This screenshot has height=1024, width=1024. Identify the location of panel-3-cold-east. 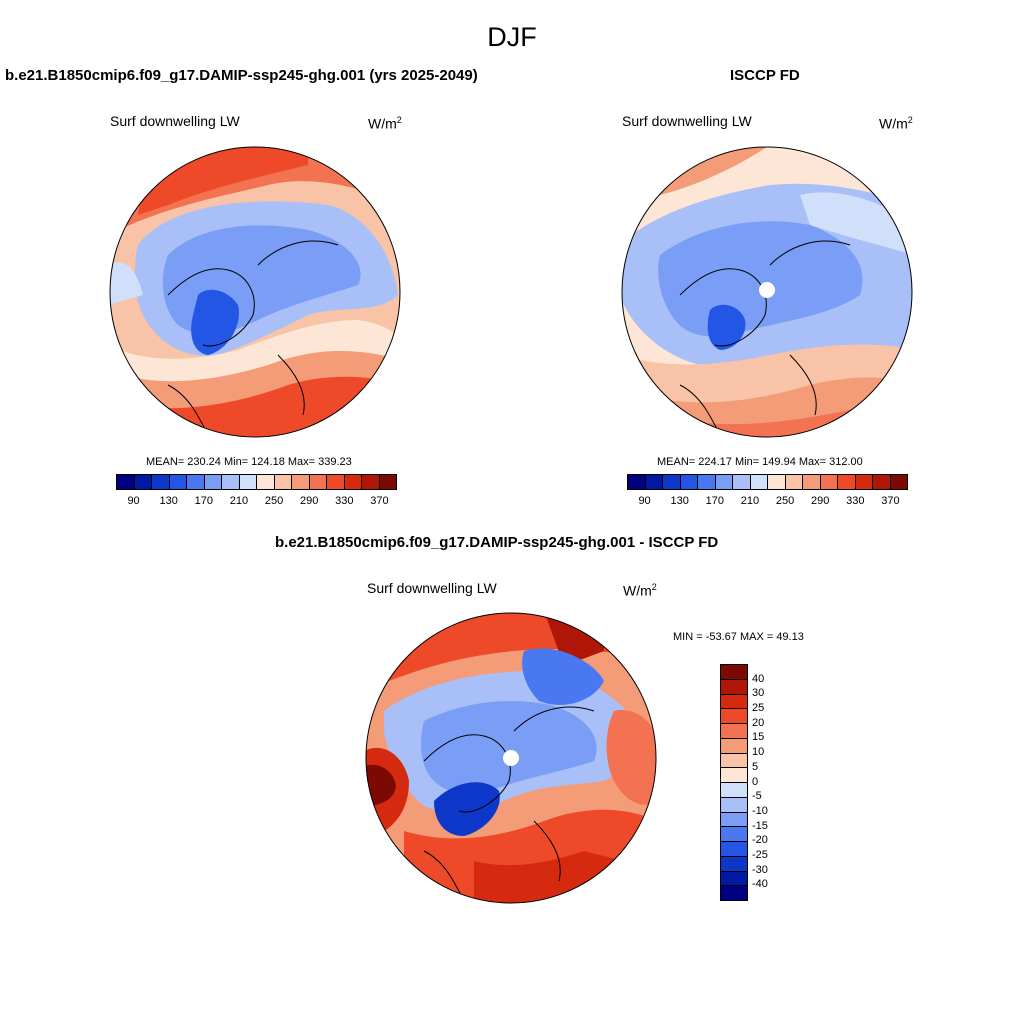
(563, 676).